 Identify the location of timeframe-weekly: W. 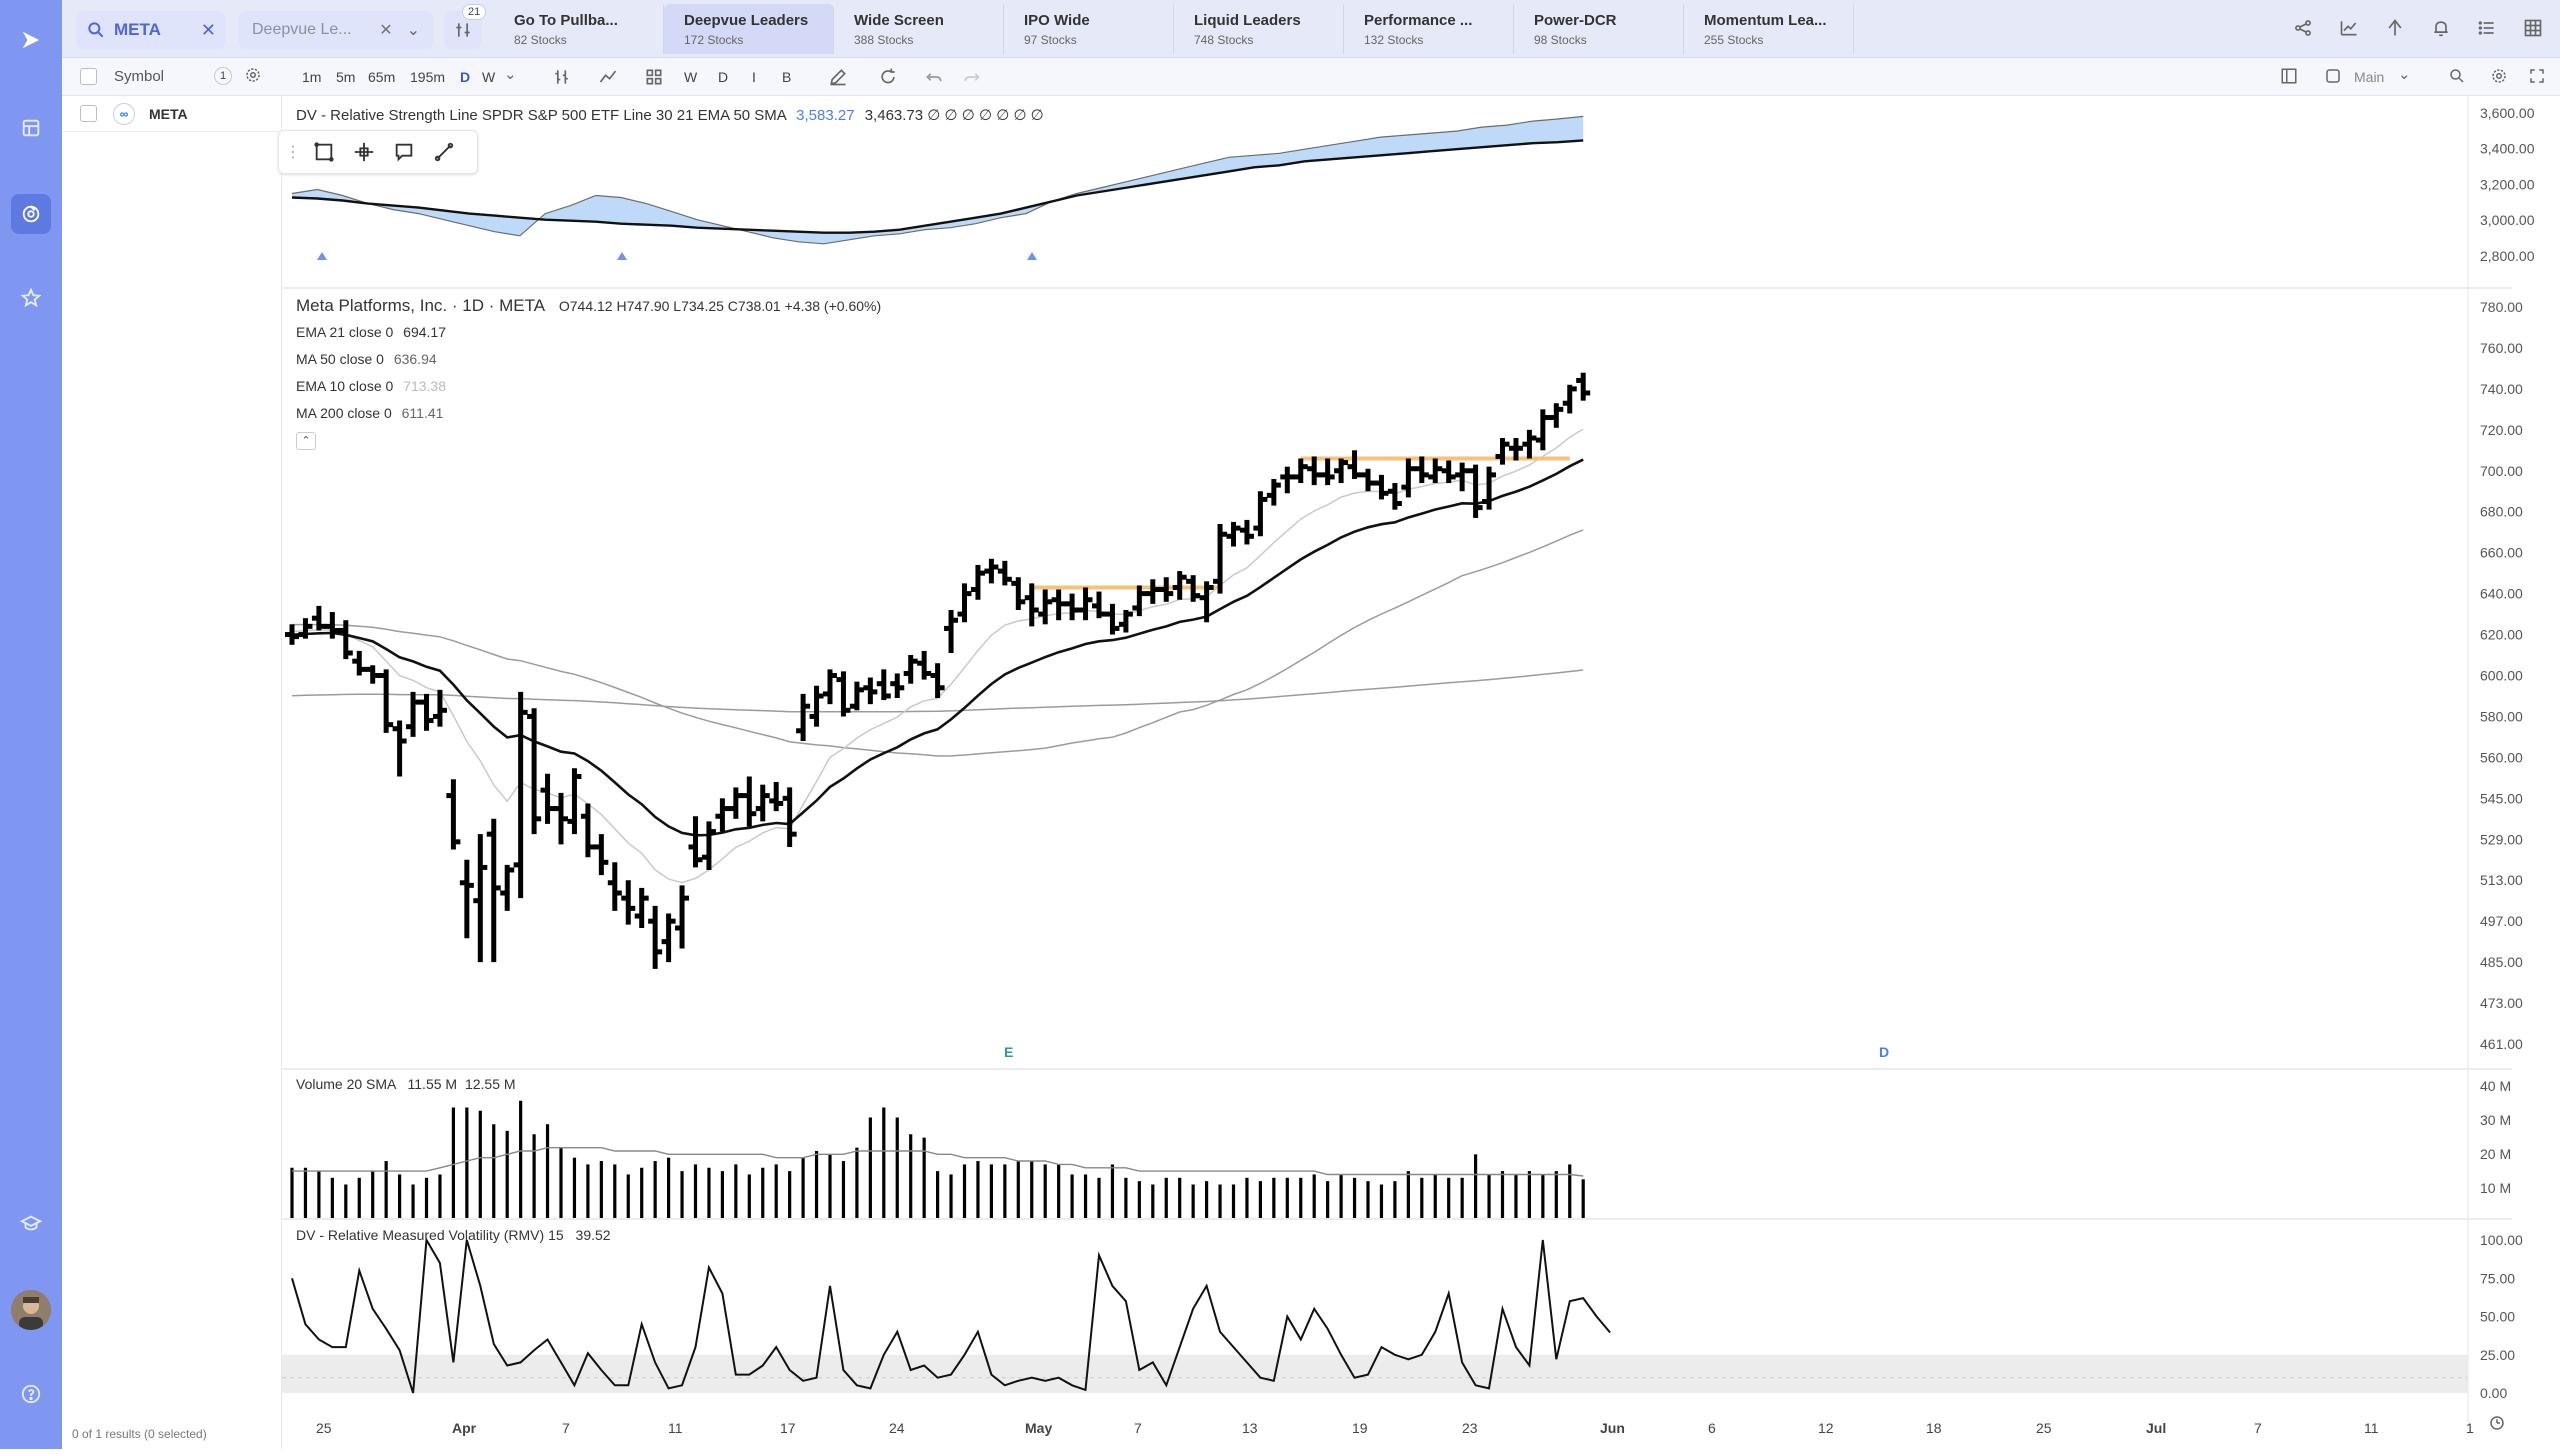
(489, 77).